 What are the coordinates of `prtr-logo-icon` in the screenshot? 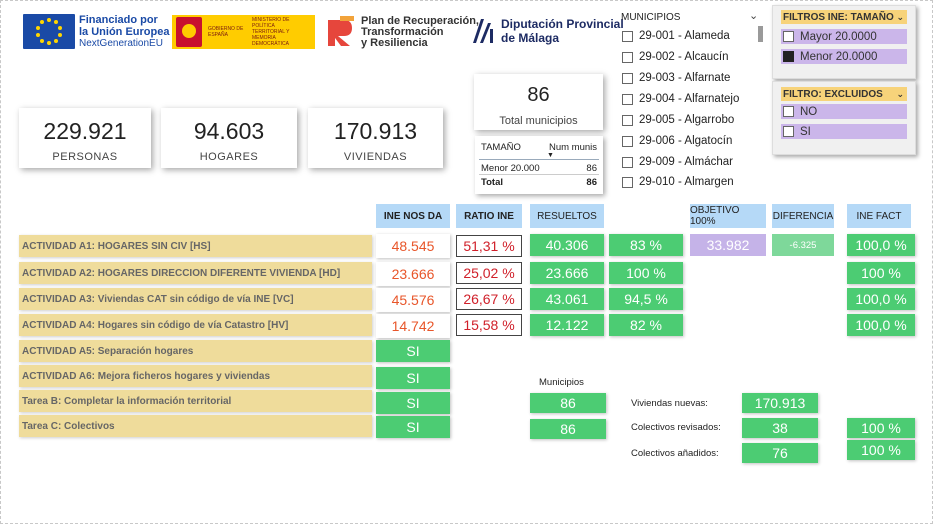 It's located at (341, 31).